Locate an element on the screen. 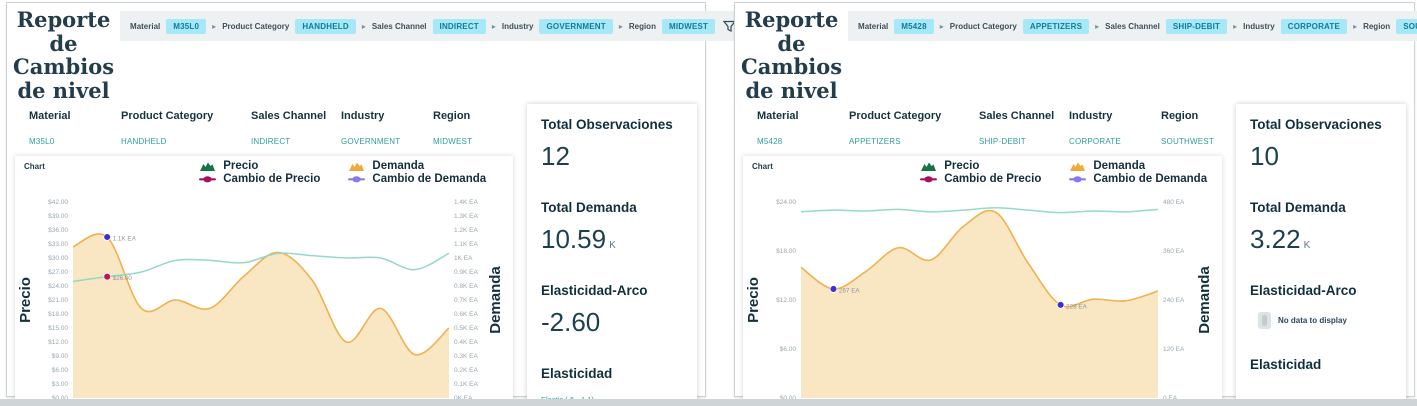 Image resolution: width=1417 pixels, height=406 pixels. svg-text: $9.00 is located at coordinates (60, 356).